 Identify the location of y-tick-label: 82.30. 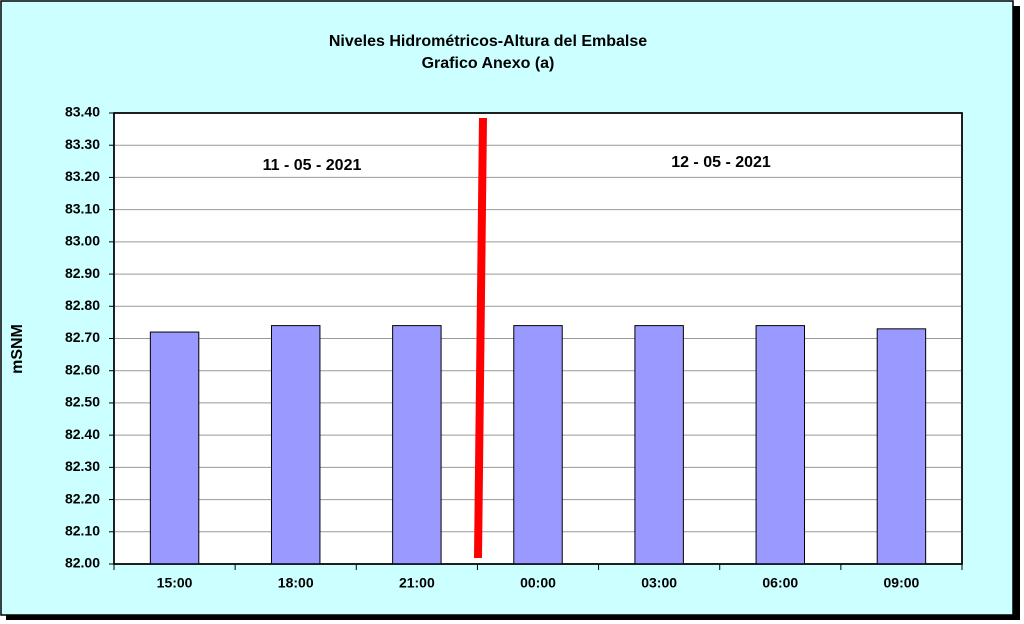
(82, 466).